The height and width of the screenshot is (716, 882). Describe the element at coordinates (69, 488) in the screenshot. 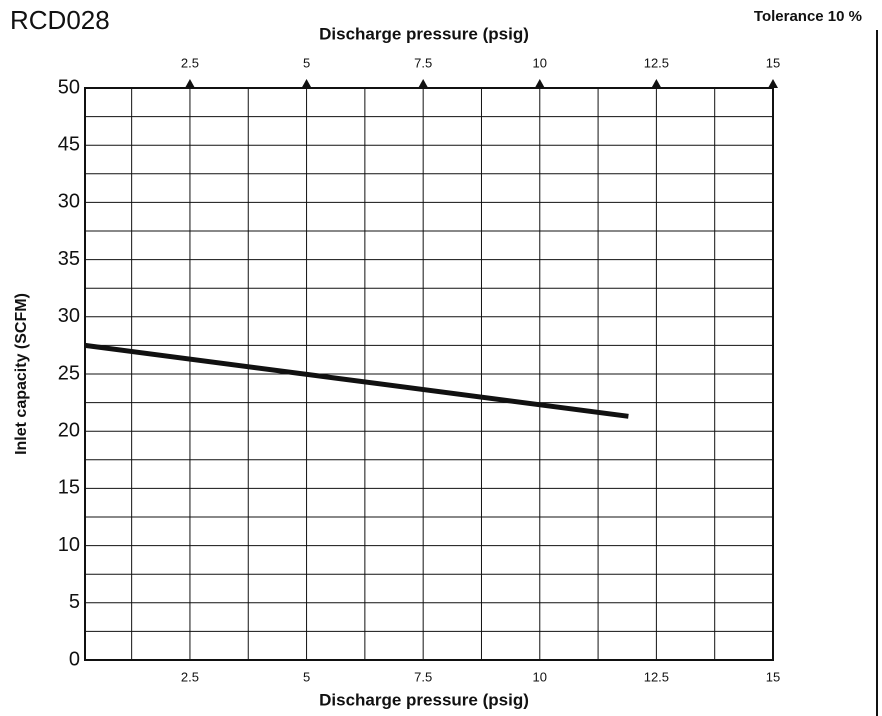

I see `y-tick-label: 15` at that location.